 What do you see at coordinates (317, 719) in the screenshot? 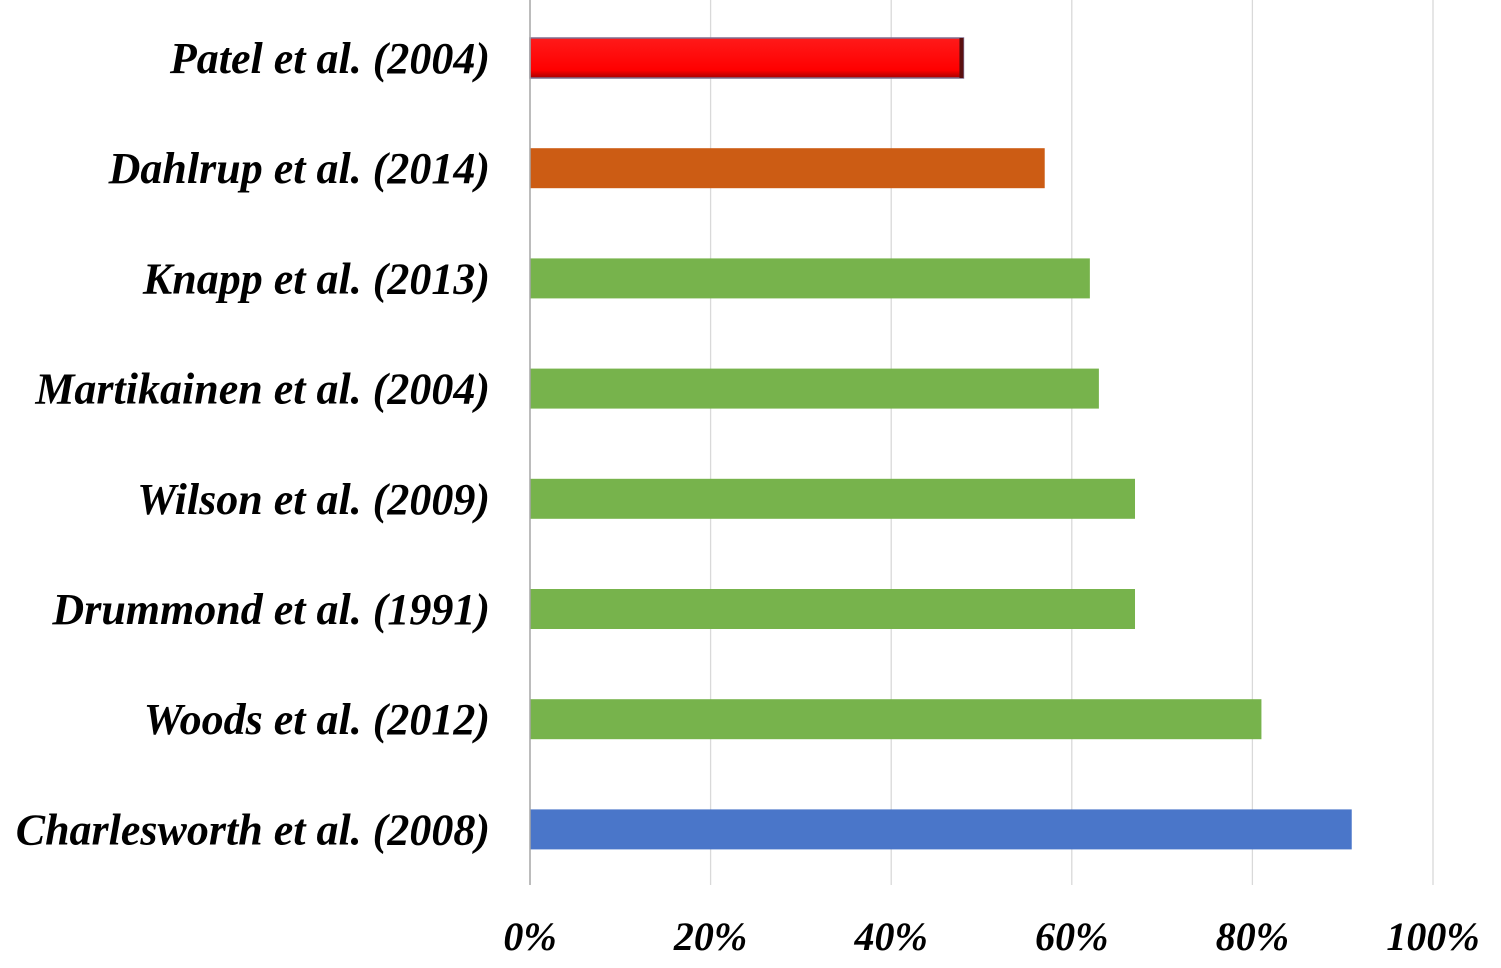
I see `category-label: Woods et al. (2012)` at bounding box center [317, 719].